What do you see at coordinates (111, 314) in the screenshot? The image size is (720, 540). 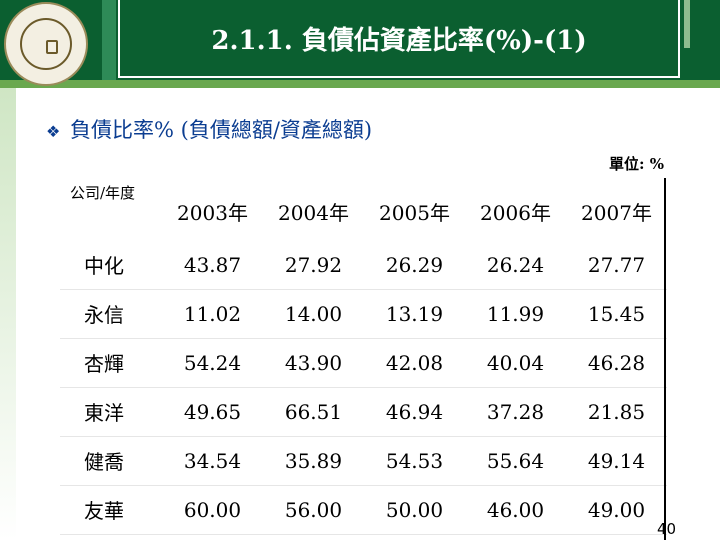 I see `company-name: 永信` at bounding box center [111, 314].